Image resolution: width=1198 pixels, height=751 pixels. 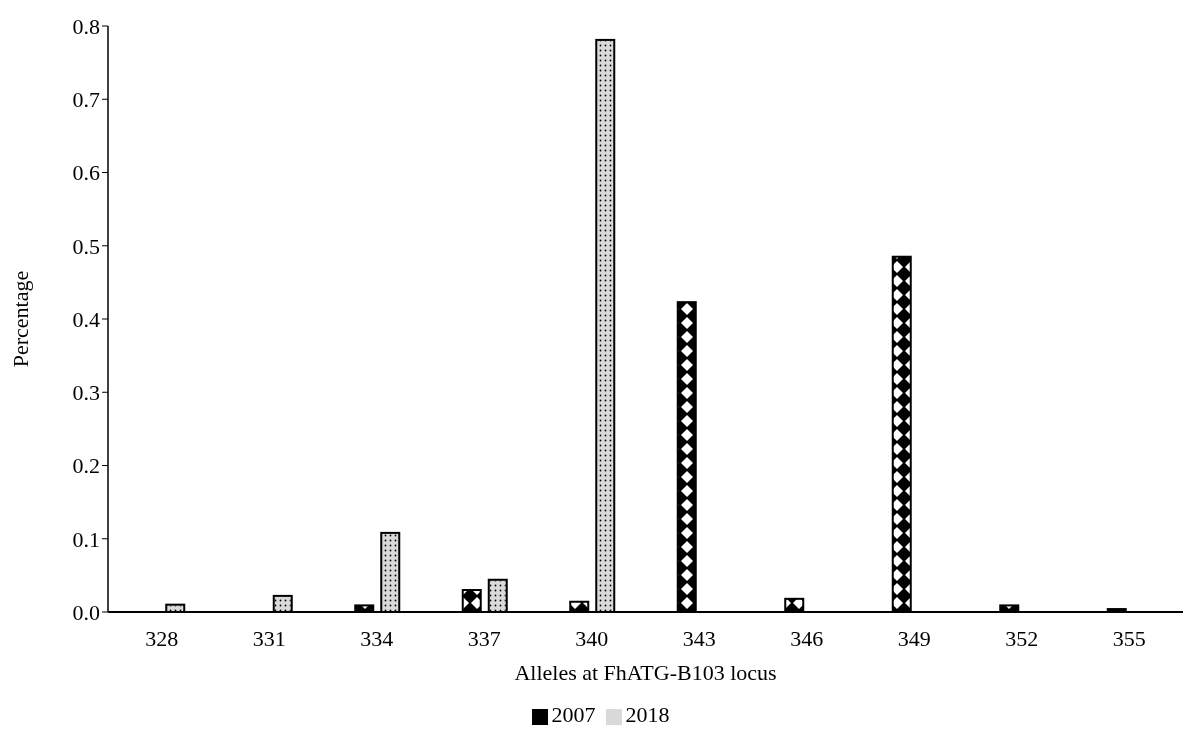 What do you see at coordinates (86, 173) in the screenshot?
I see `y-tick-label: 0.6` at bounding box center [86, 173].